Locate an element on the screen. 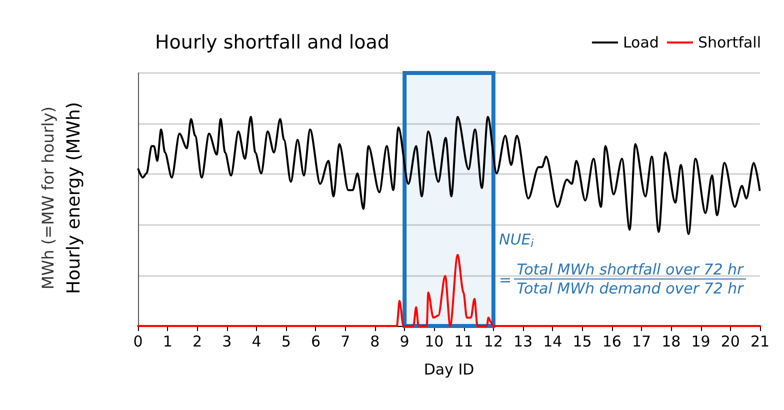 The width and height of the screenshot is (784, 410). x-tick-label: 12 is located at coordinates (493, 341).